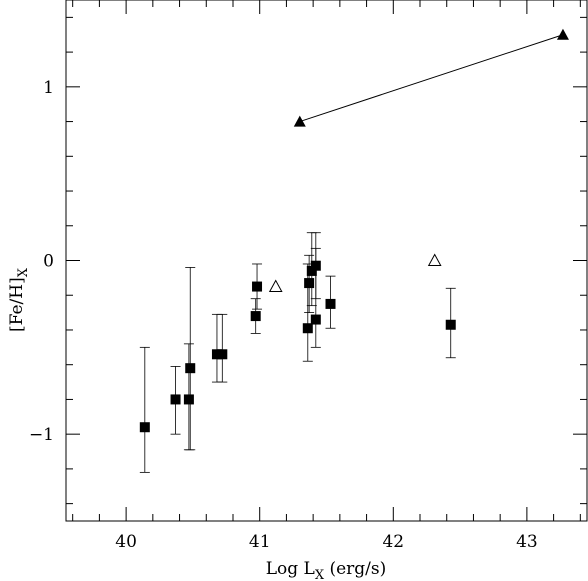  Describe the element at coordinates (48, 262) in the screenshot. I see `y-tick-label: 0` at that location.